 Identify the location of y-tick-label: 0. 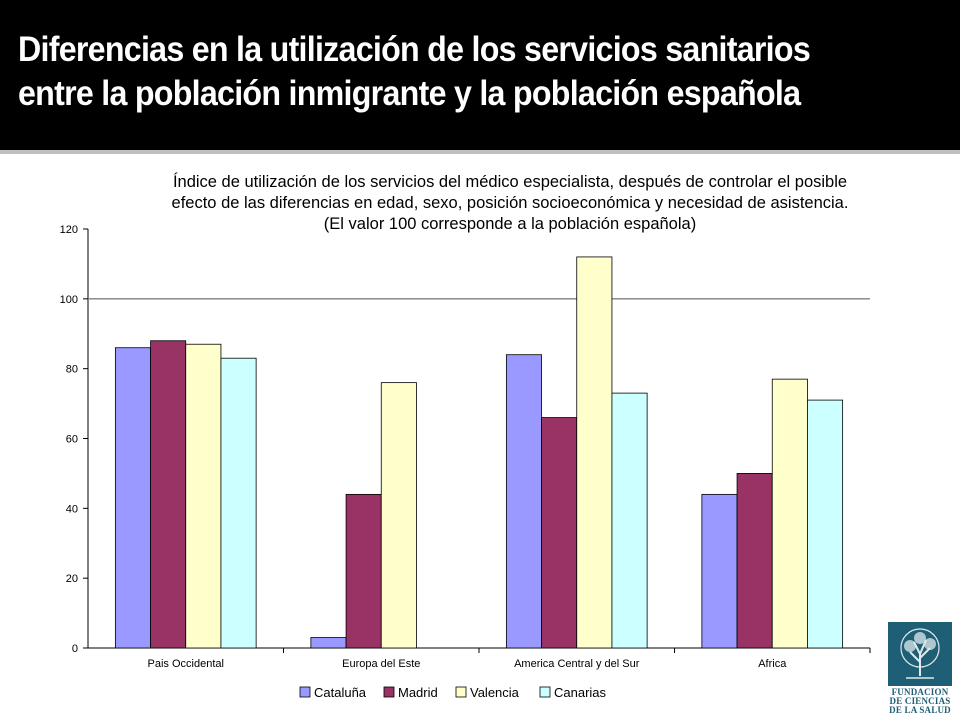
(75, 649).